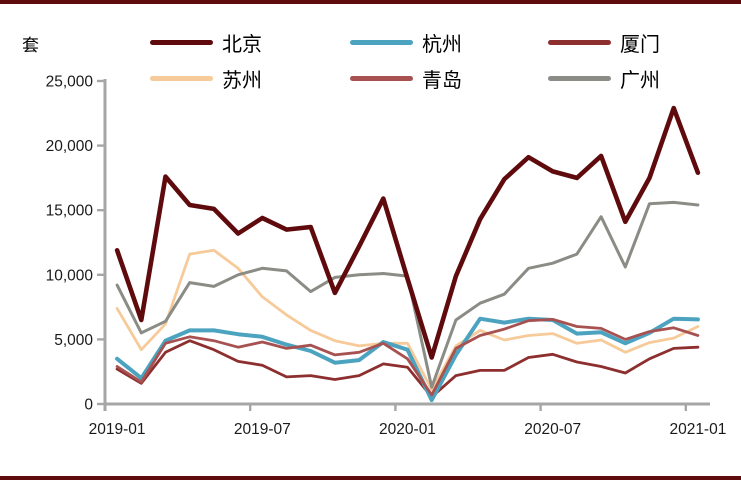  I want to click on legend-label-suzhou: 苏州, so click(242, 79).